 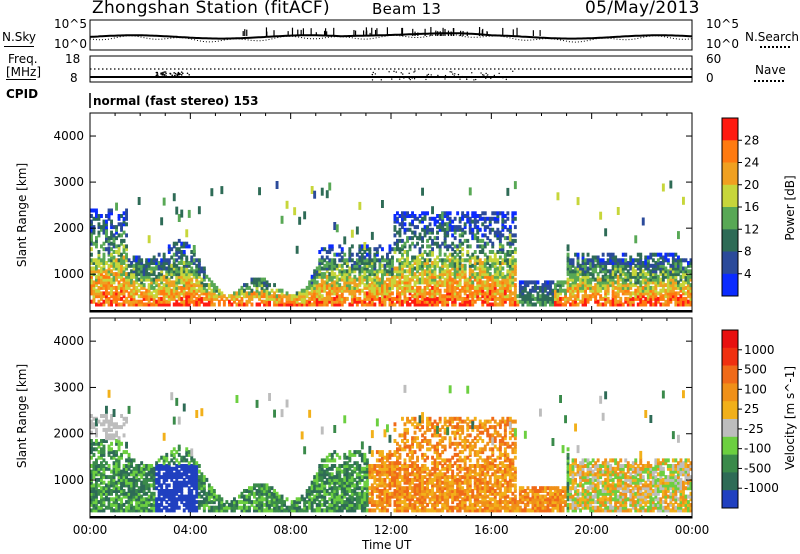 I want to click on nsearch-tick-high: 10^5, so click(x=722, y=24).